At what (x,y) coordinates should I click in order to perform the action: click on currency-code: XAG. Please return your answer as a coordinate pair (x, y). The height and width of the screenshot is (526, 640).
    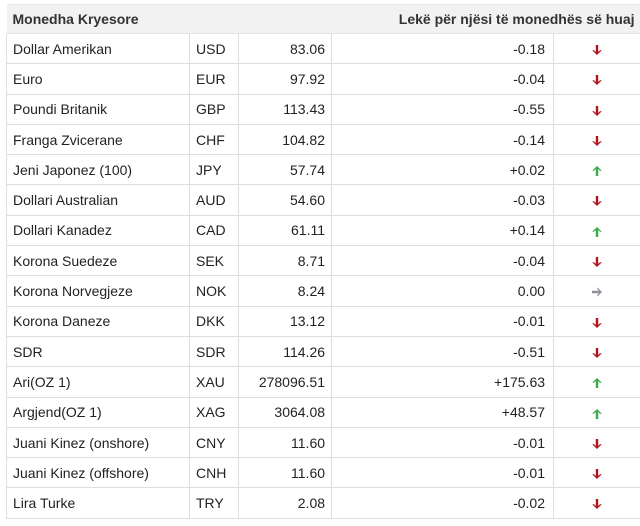
    Looking at the image, I should click on (214, 412).